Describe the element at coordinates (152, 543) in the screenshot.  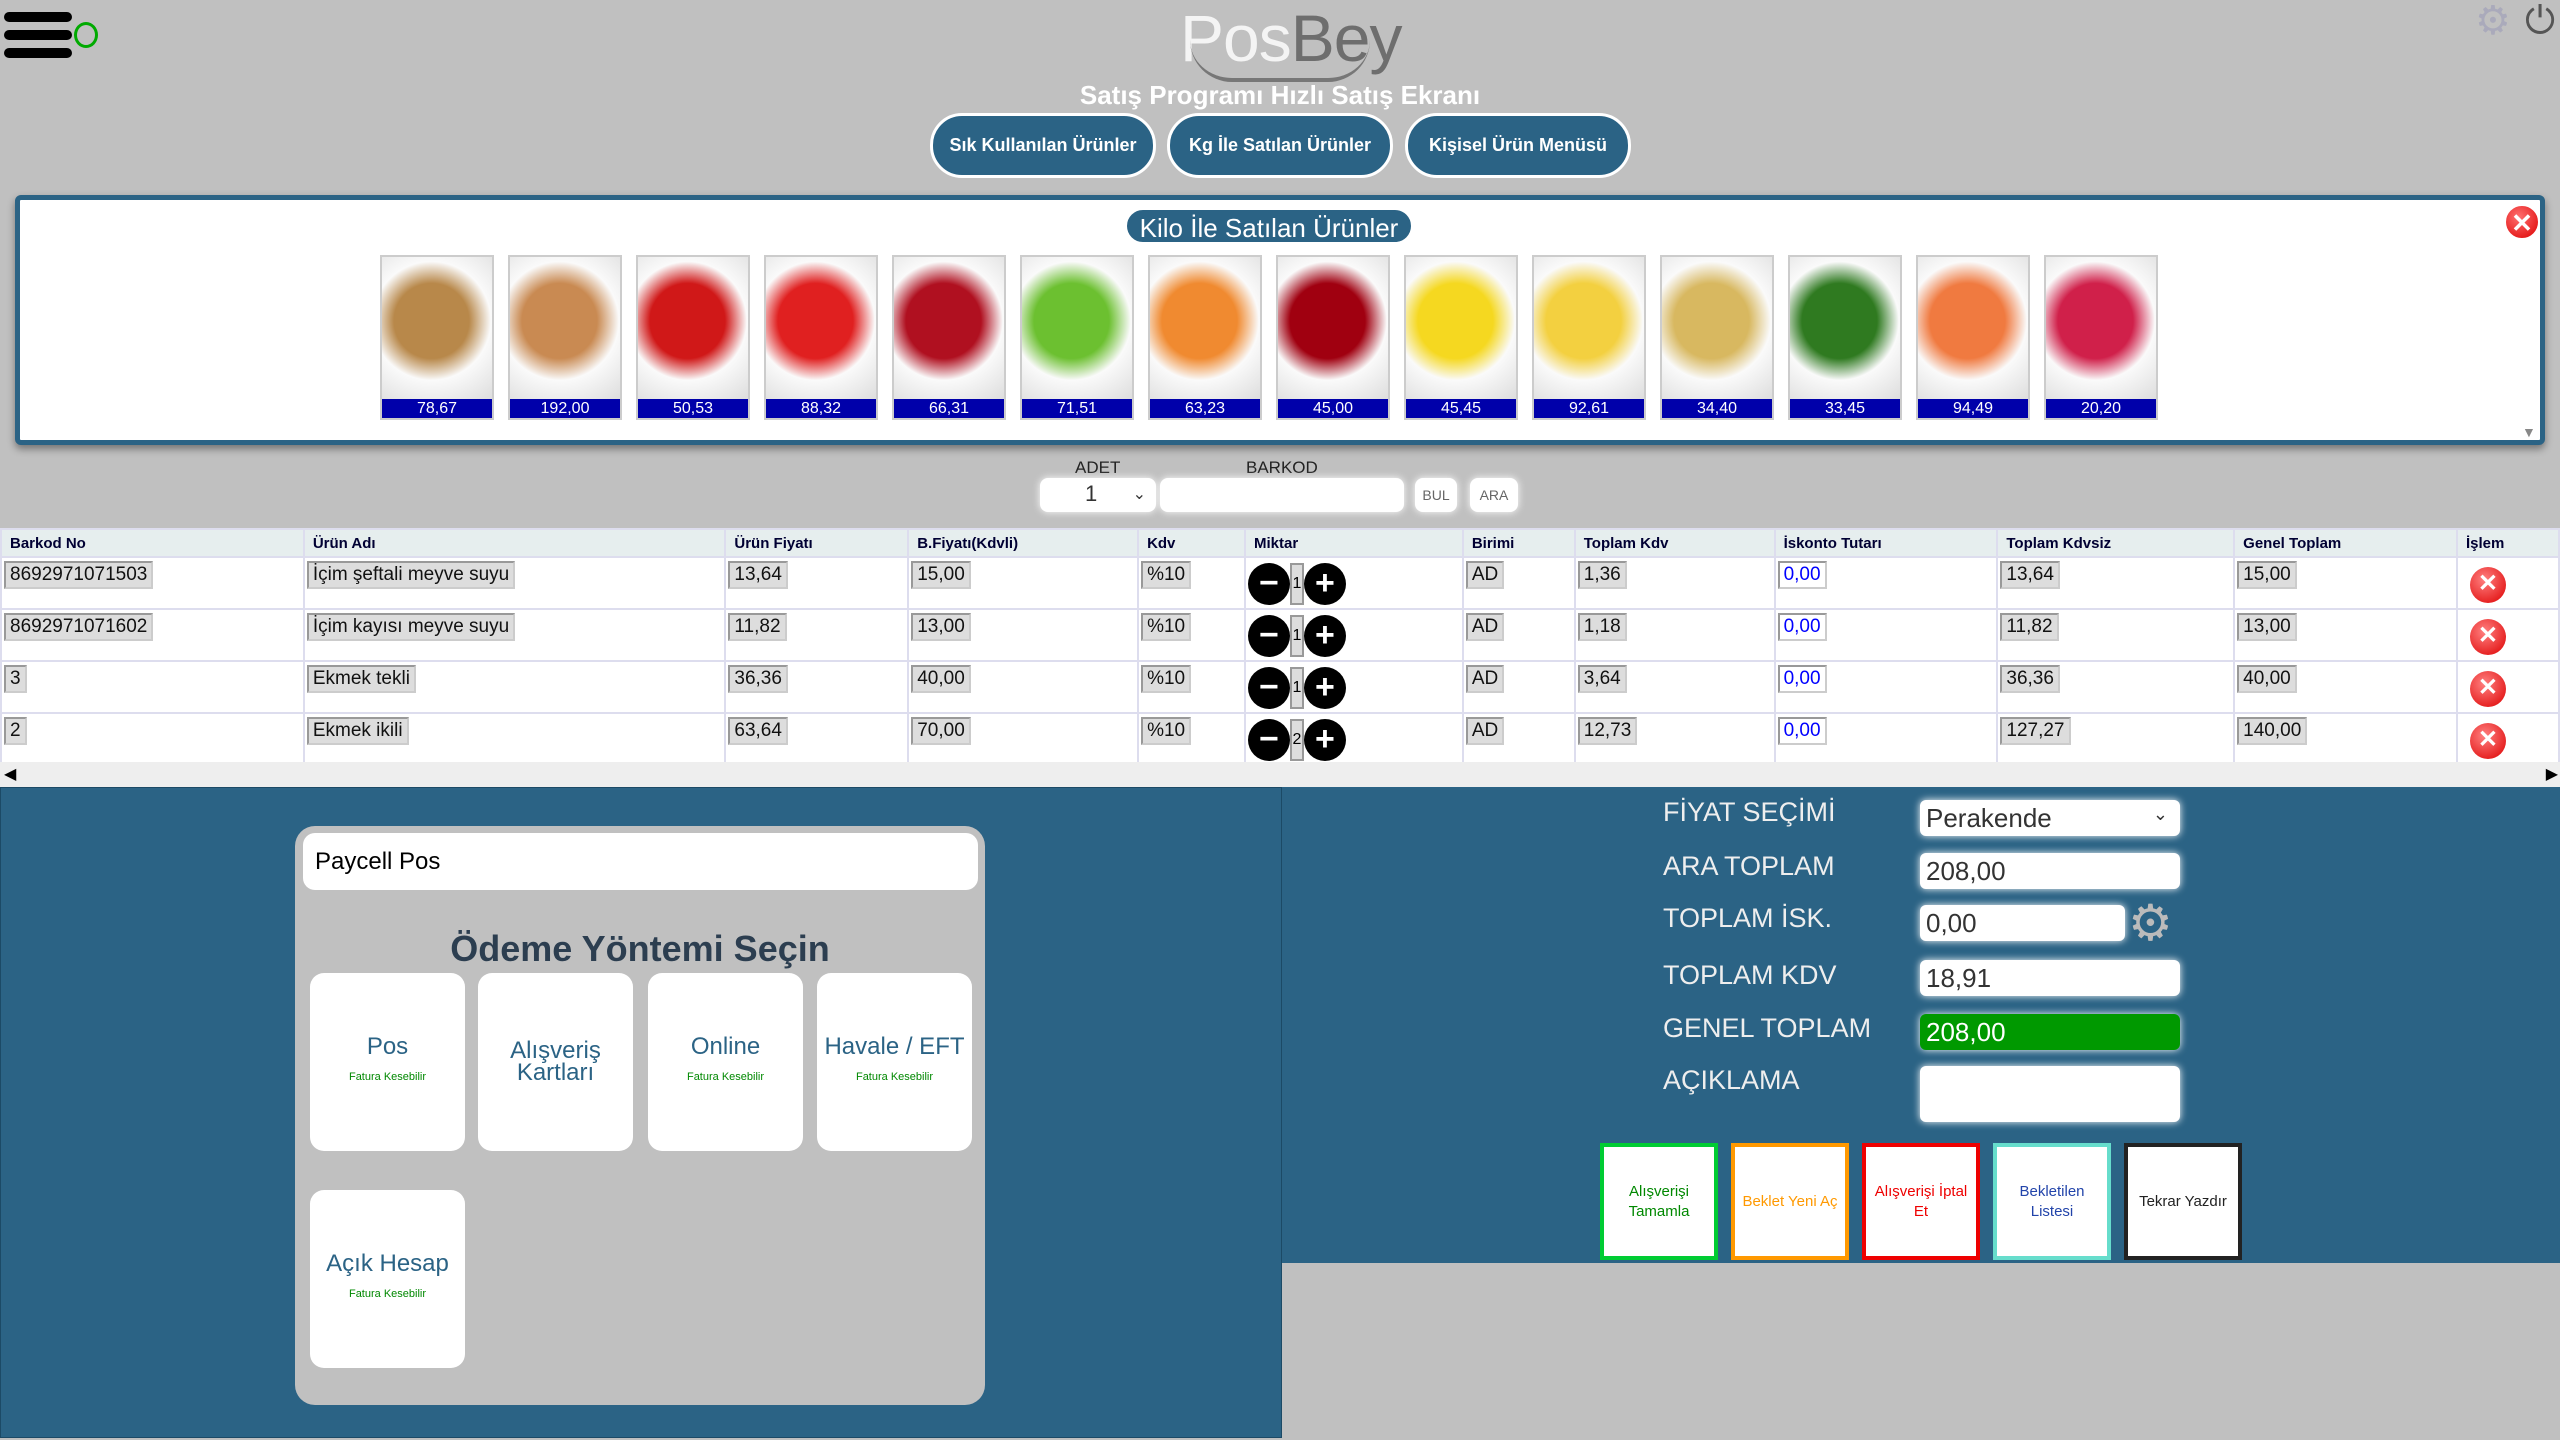
I see `column-header: Barkod No` at that location.